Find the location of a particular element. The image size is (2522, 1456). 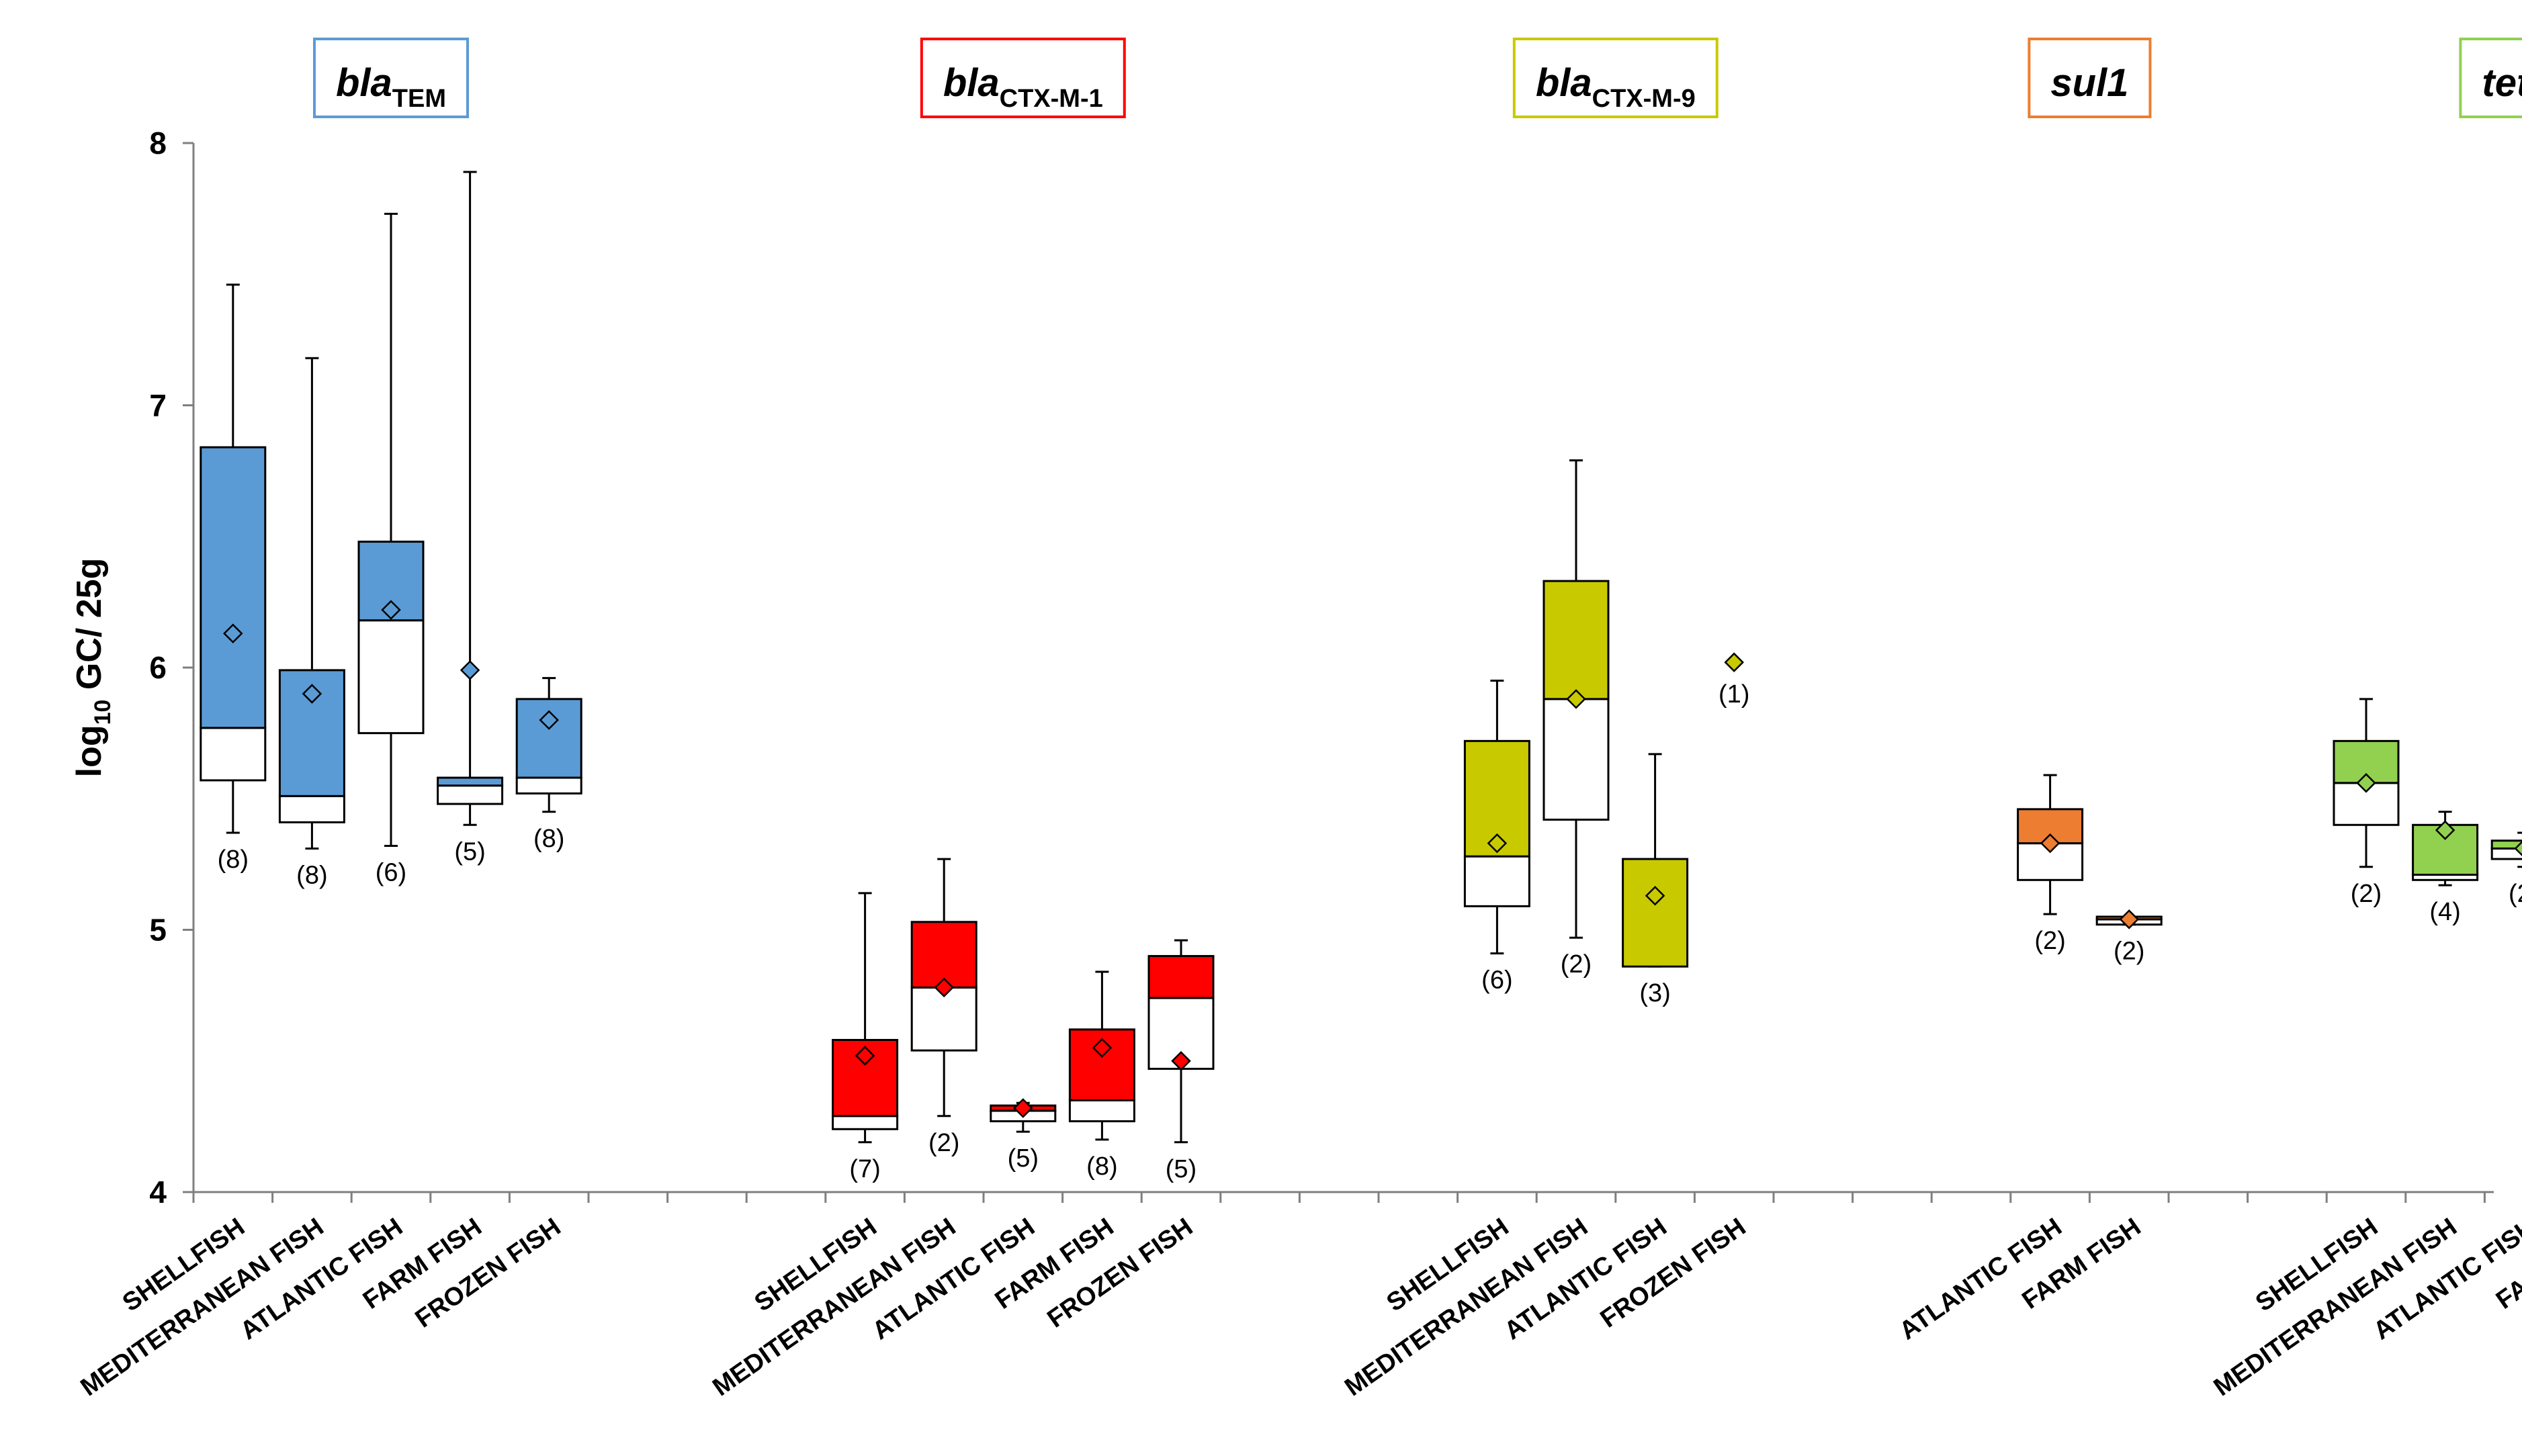

box-blaCTX-M-9-3: (1)FROZEN FISH is located at coordinates (1673, 993).